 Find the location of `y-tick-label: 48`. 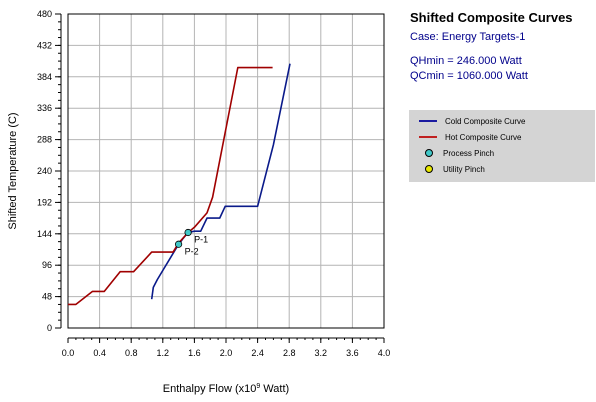

y-tick-label: 48 is located at coordinates (47, 297).